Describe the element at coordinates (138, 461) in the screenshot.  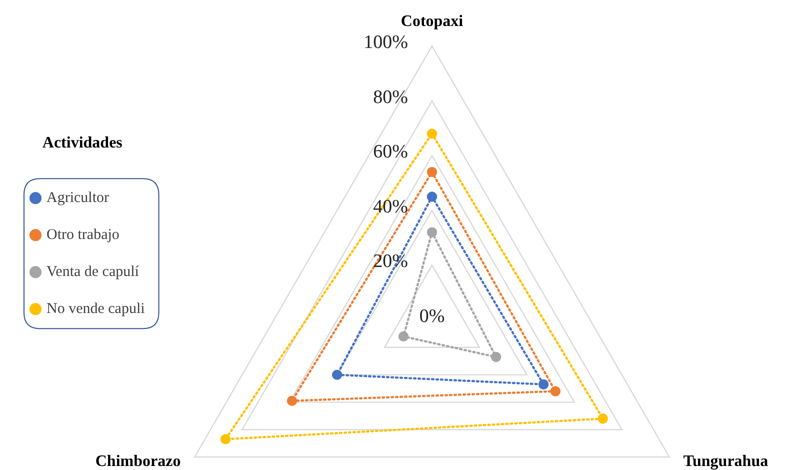
I see `spoke-label: Chimborazo` at that location.